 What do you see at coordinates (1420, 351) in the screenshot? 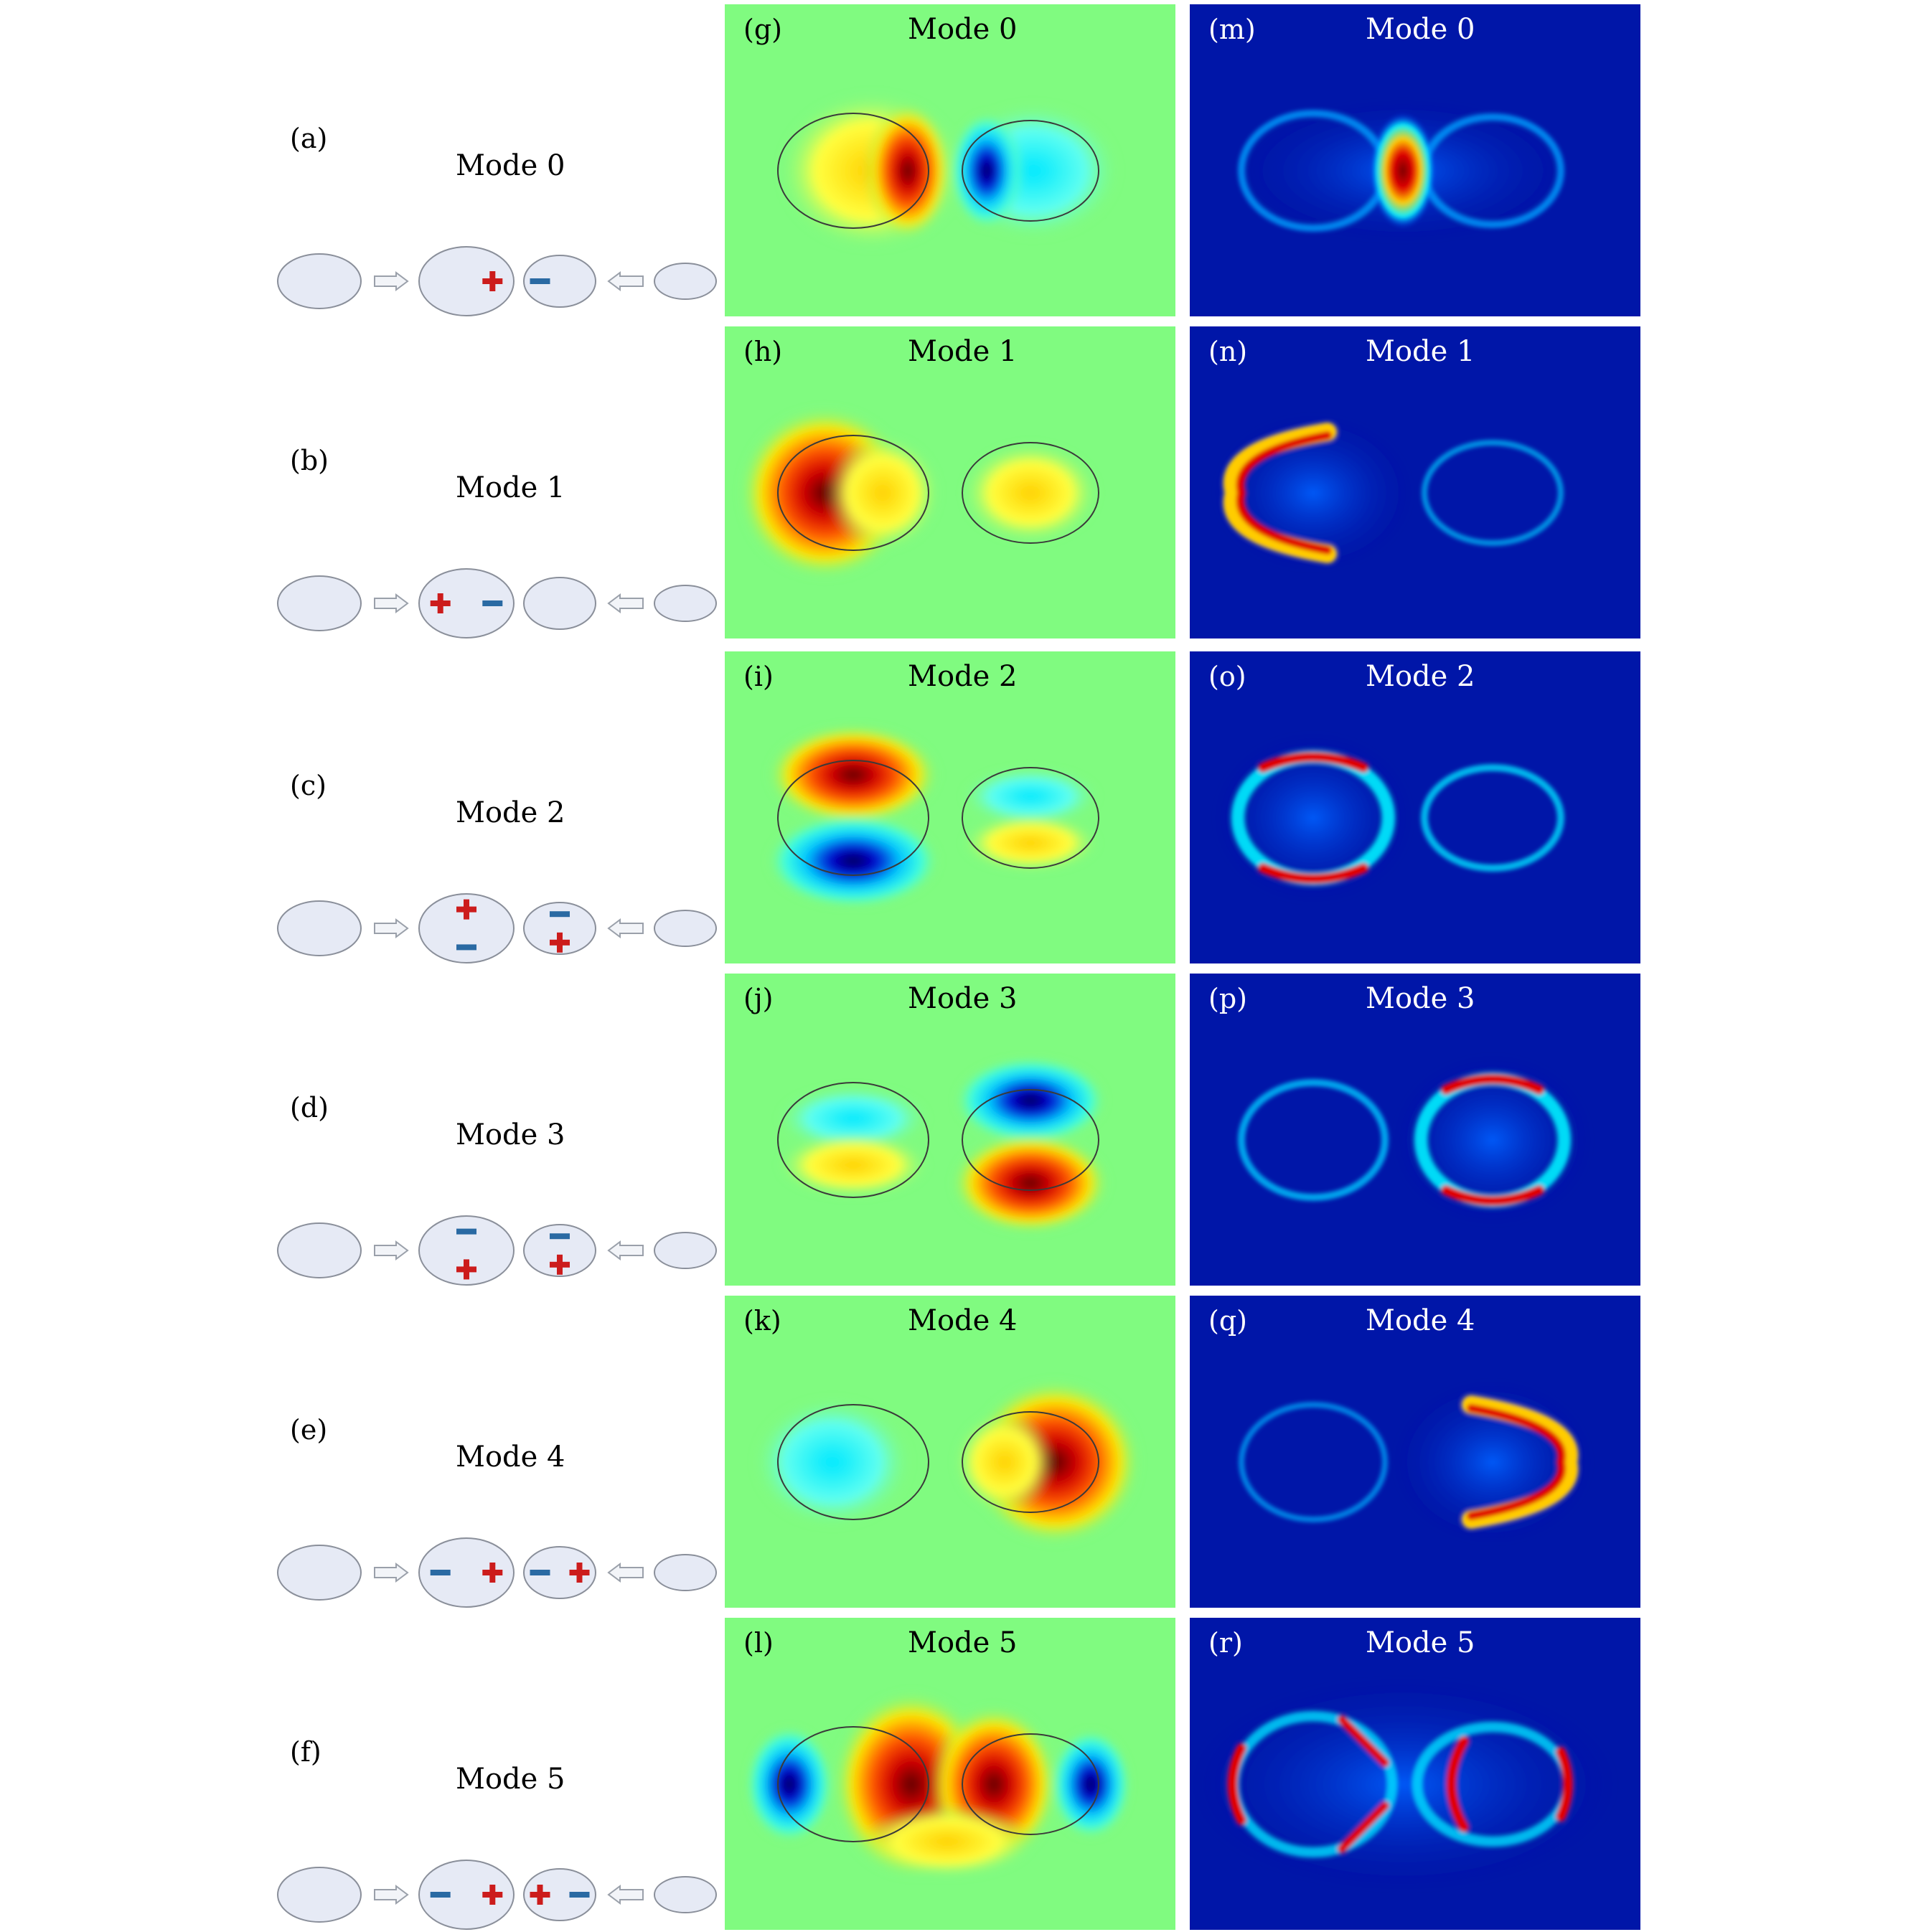
I see `mode-title: Mode 1` at bounding box center [1420, 351].